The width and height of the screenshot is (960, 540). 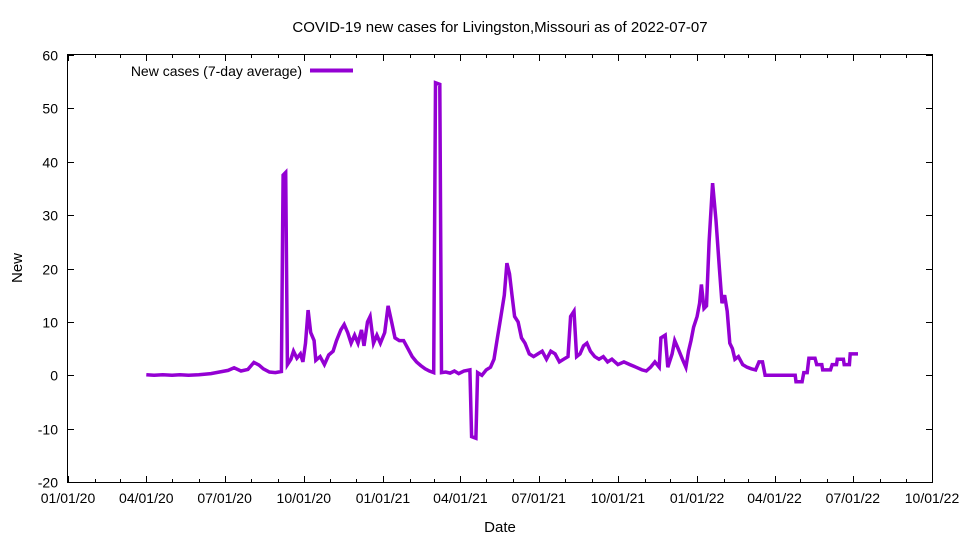 What do you see at coordinates (853, 498) in the screenshot?
I see `x-tick-label: 07/01/22` at bounding box center [853, 498].